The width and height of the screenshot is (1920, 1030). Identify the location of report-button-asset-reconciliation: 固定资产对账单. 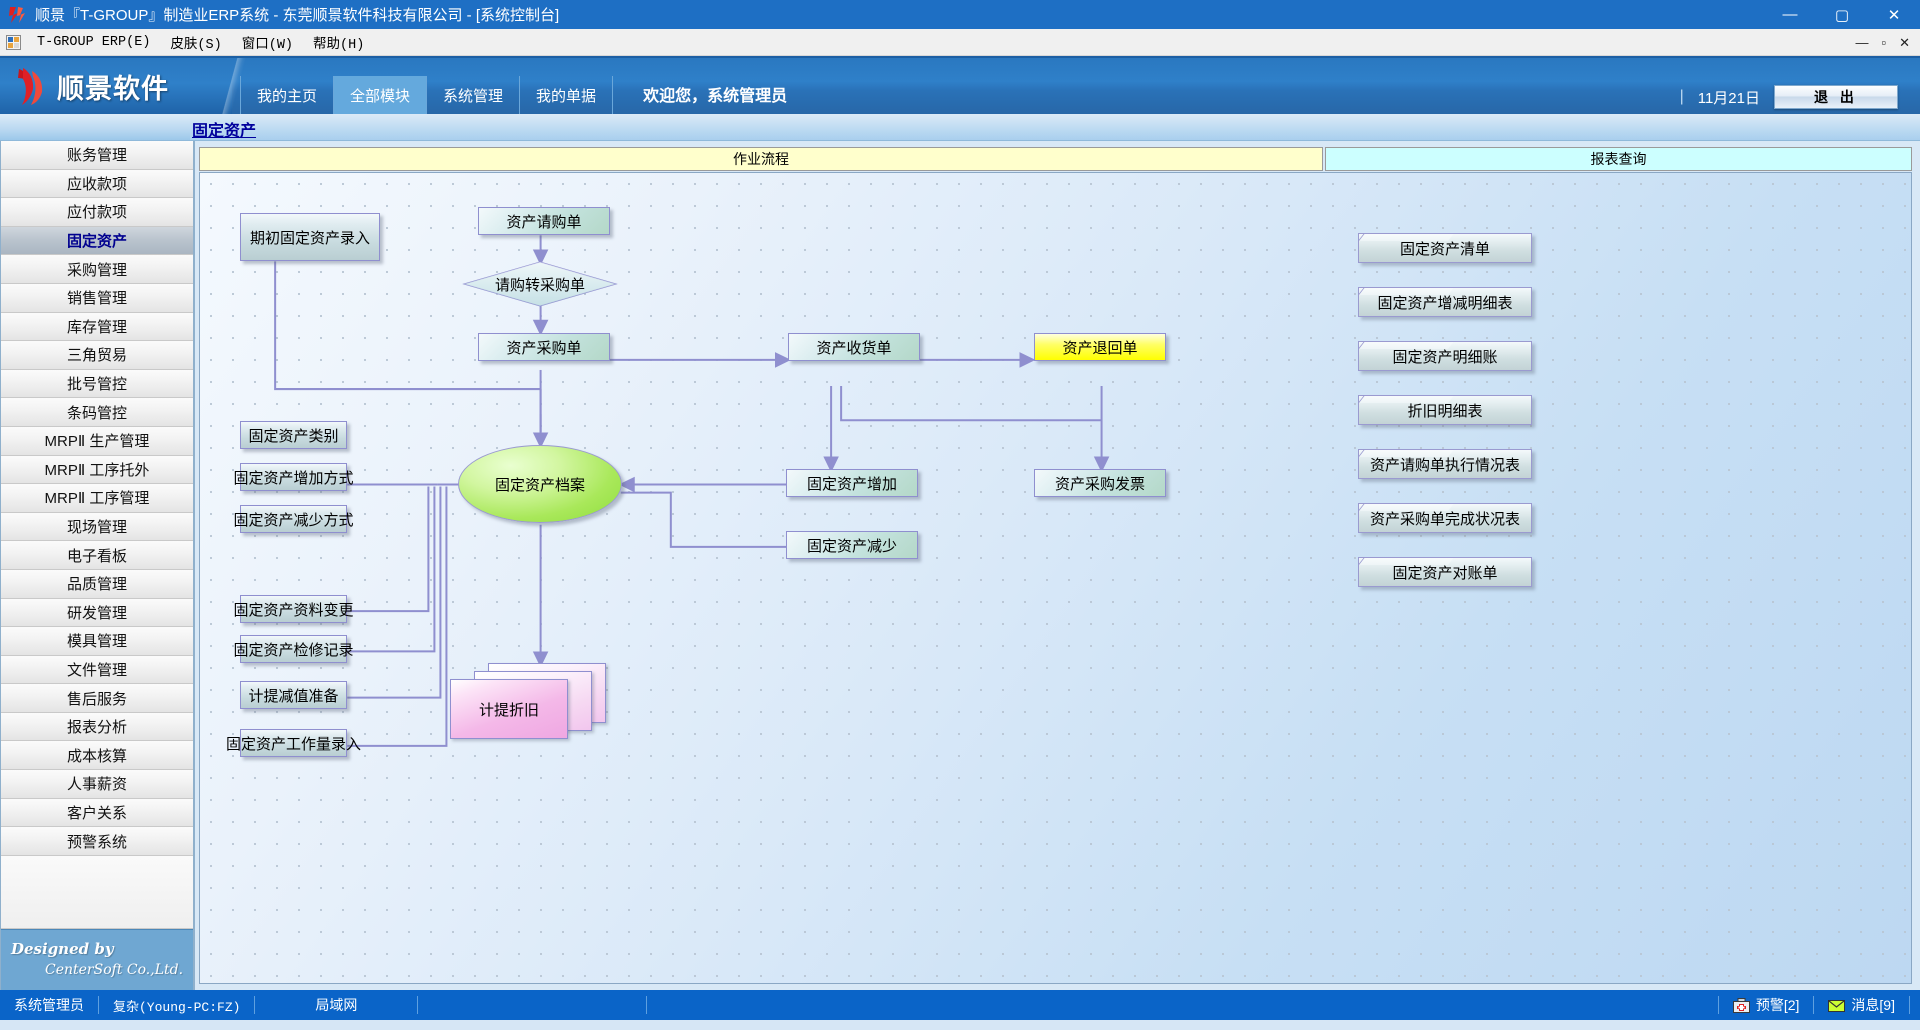
(1445, 572).